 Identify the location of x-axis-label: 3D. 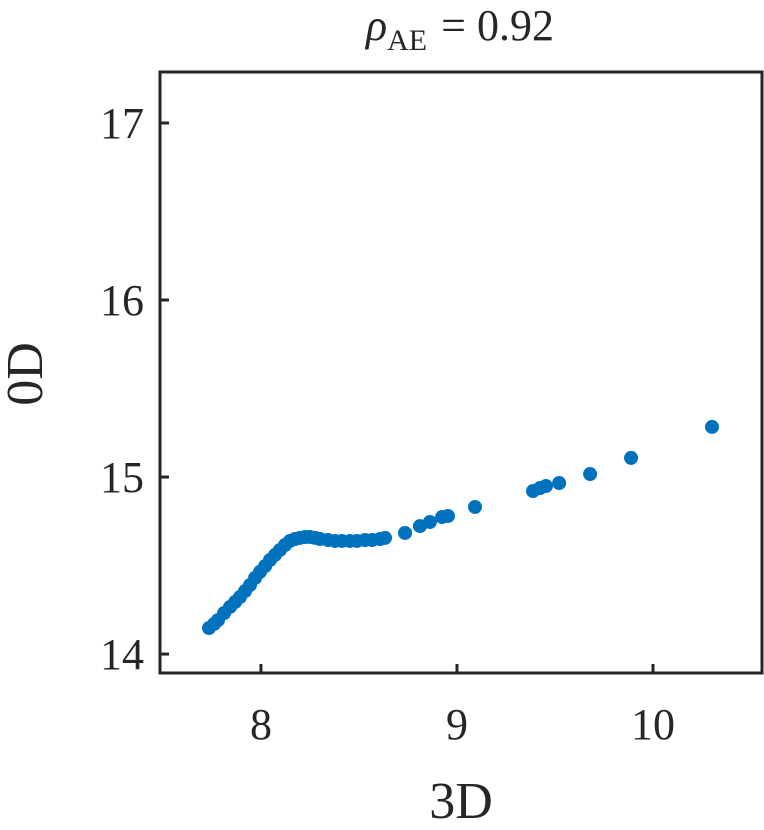
(461, 799).